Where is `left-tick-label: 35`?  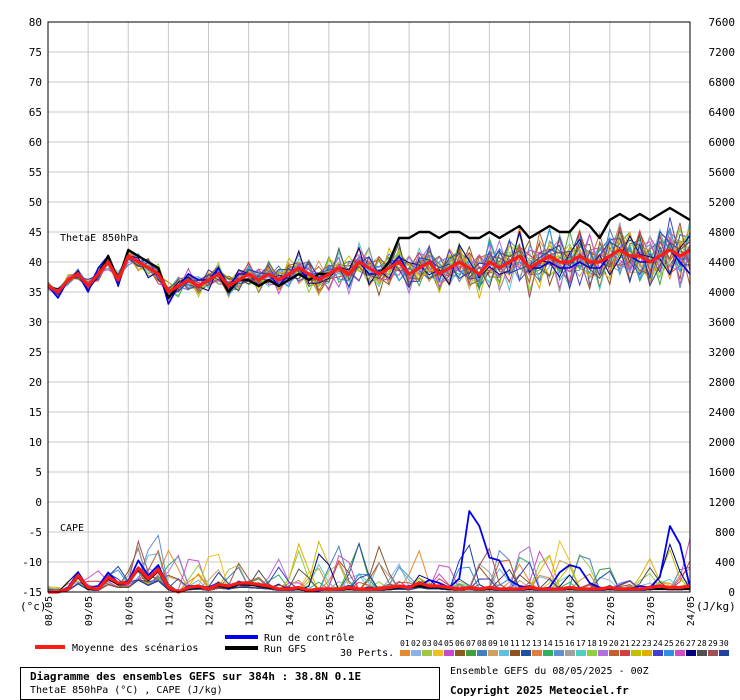
left-tick-label: 35 is located at coordinates (35, 292).